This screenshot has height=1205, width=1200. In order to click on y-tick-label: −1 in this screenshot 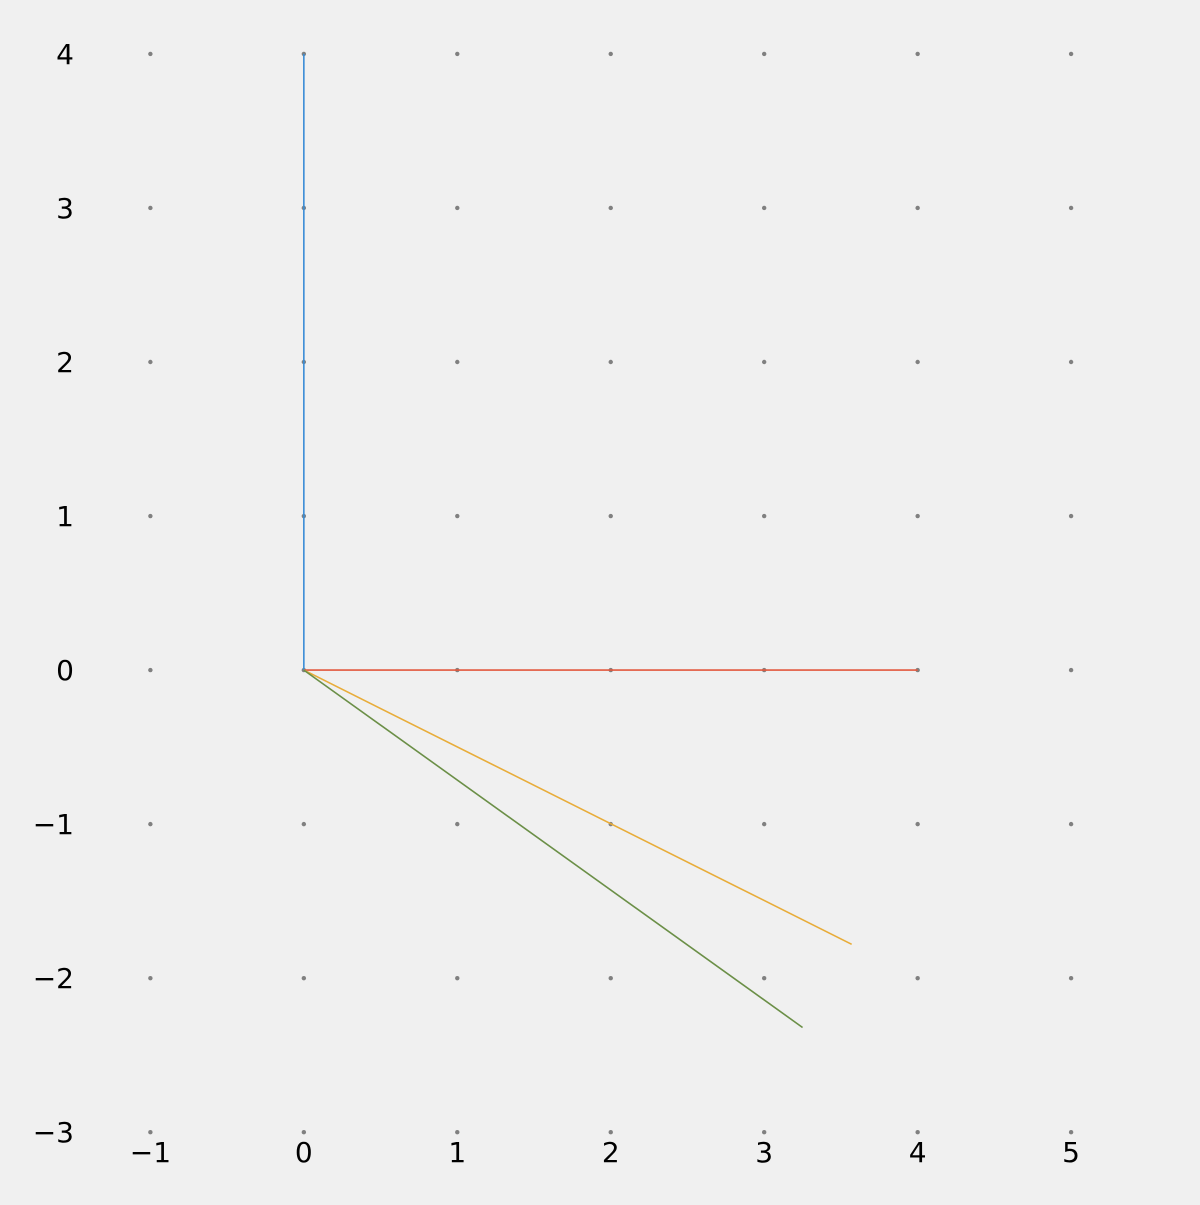, I will do `click(53, 824)`.